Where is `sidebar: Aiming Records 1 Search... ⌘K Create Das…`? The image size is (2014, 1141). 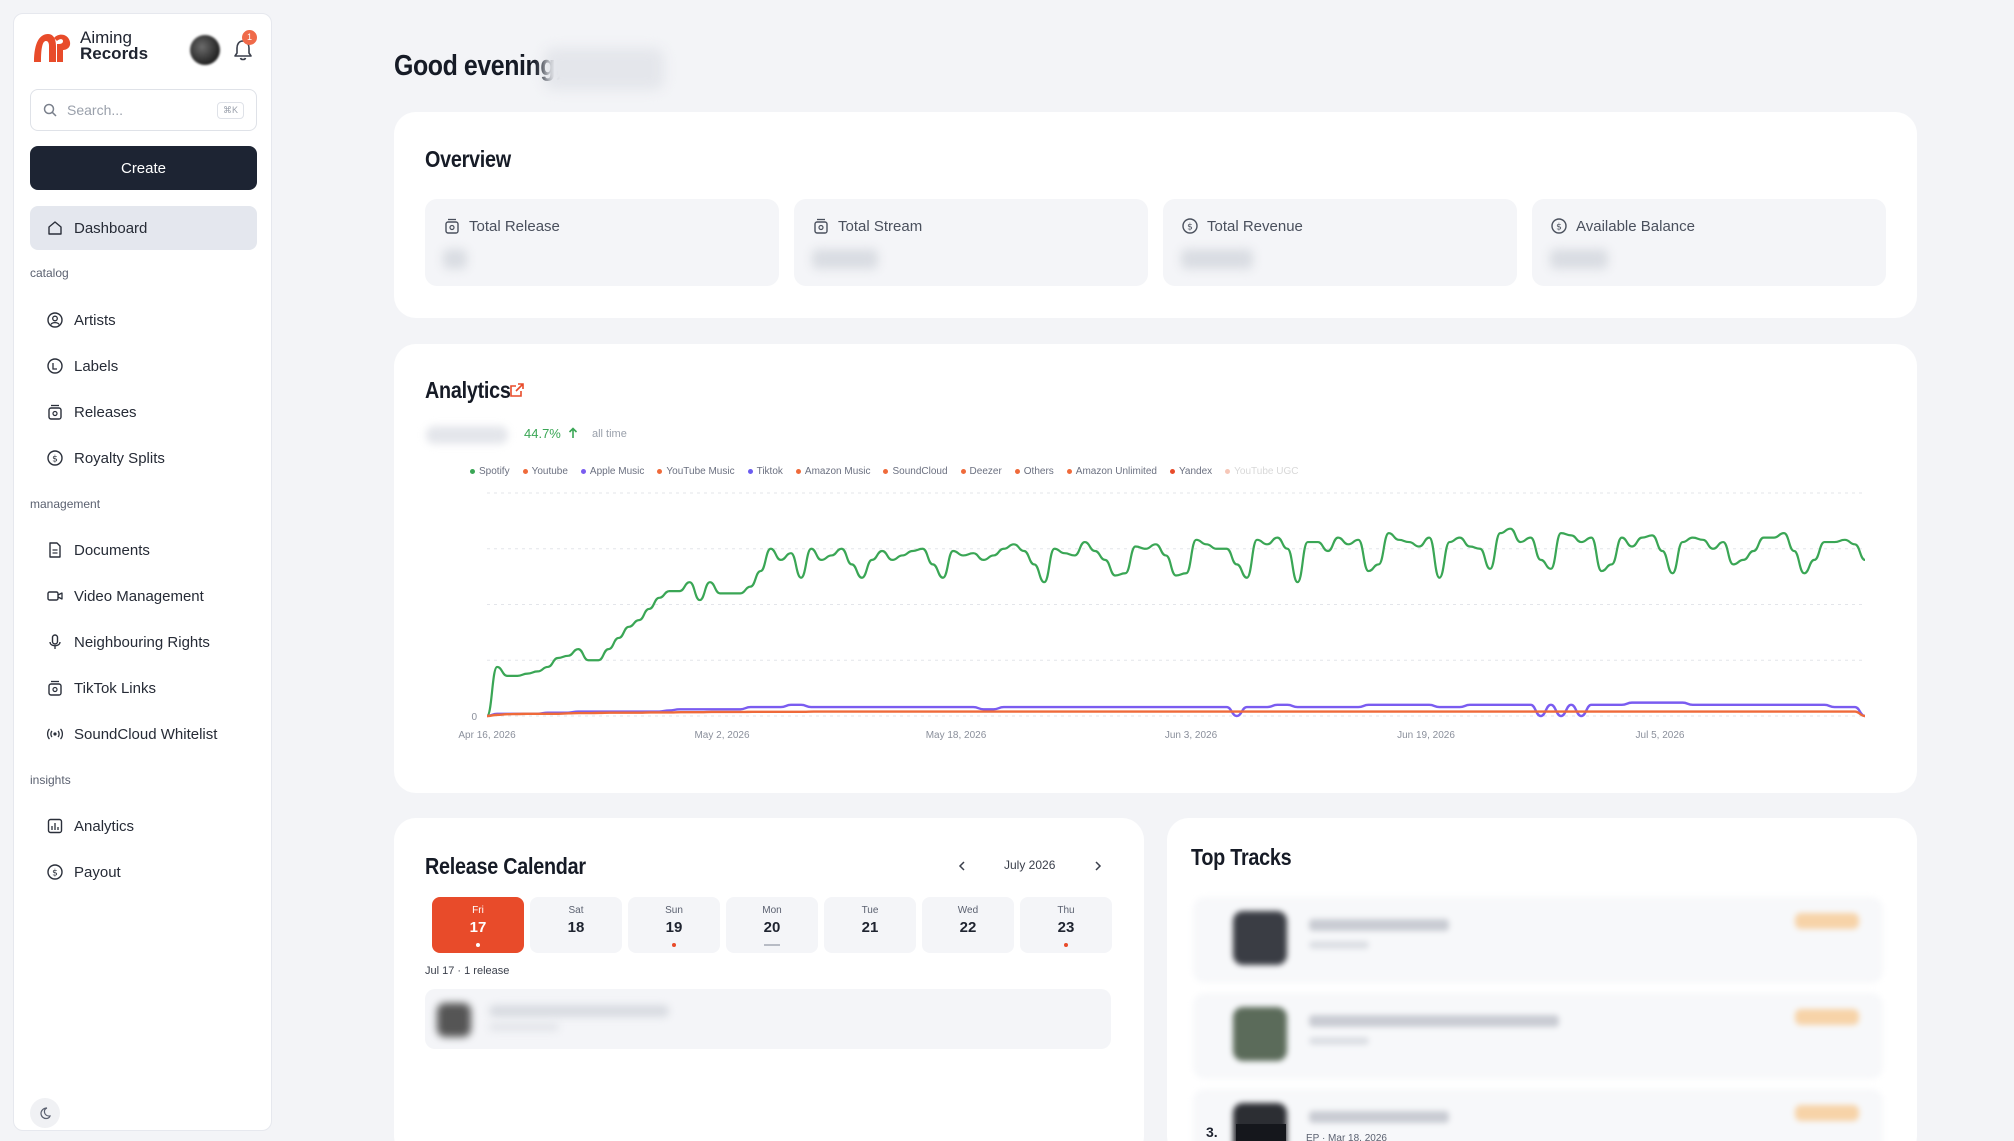
sidebar: Aiming Records 1 Search... ⌘K Create Das… is located at coordinates (142, 572).